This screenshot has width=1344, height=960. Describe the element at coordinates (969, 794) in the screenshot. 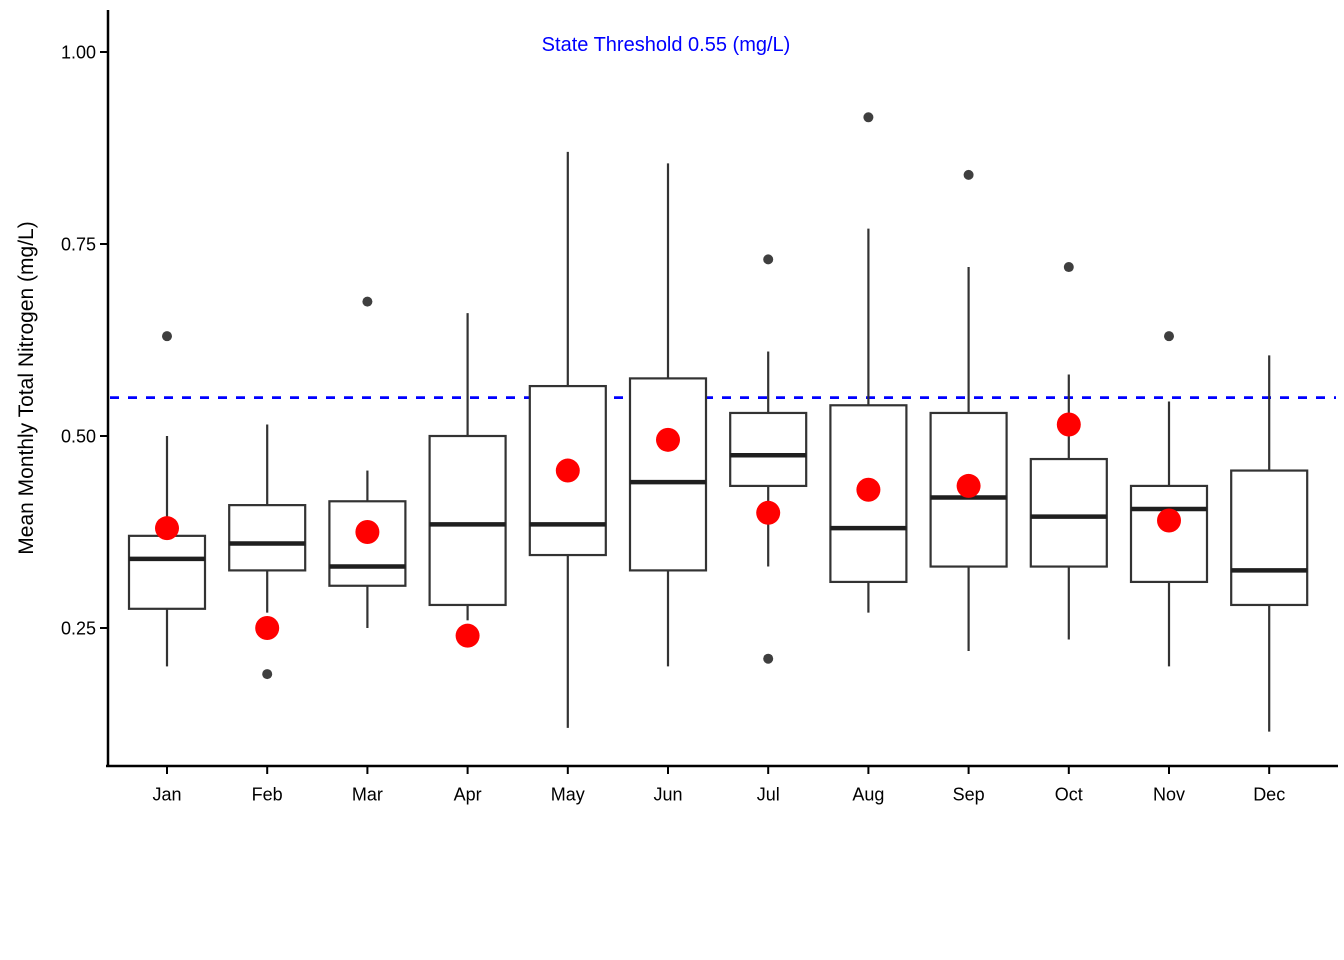

I see `x-tick-label-sep: Sep` at that location.